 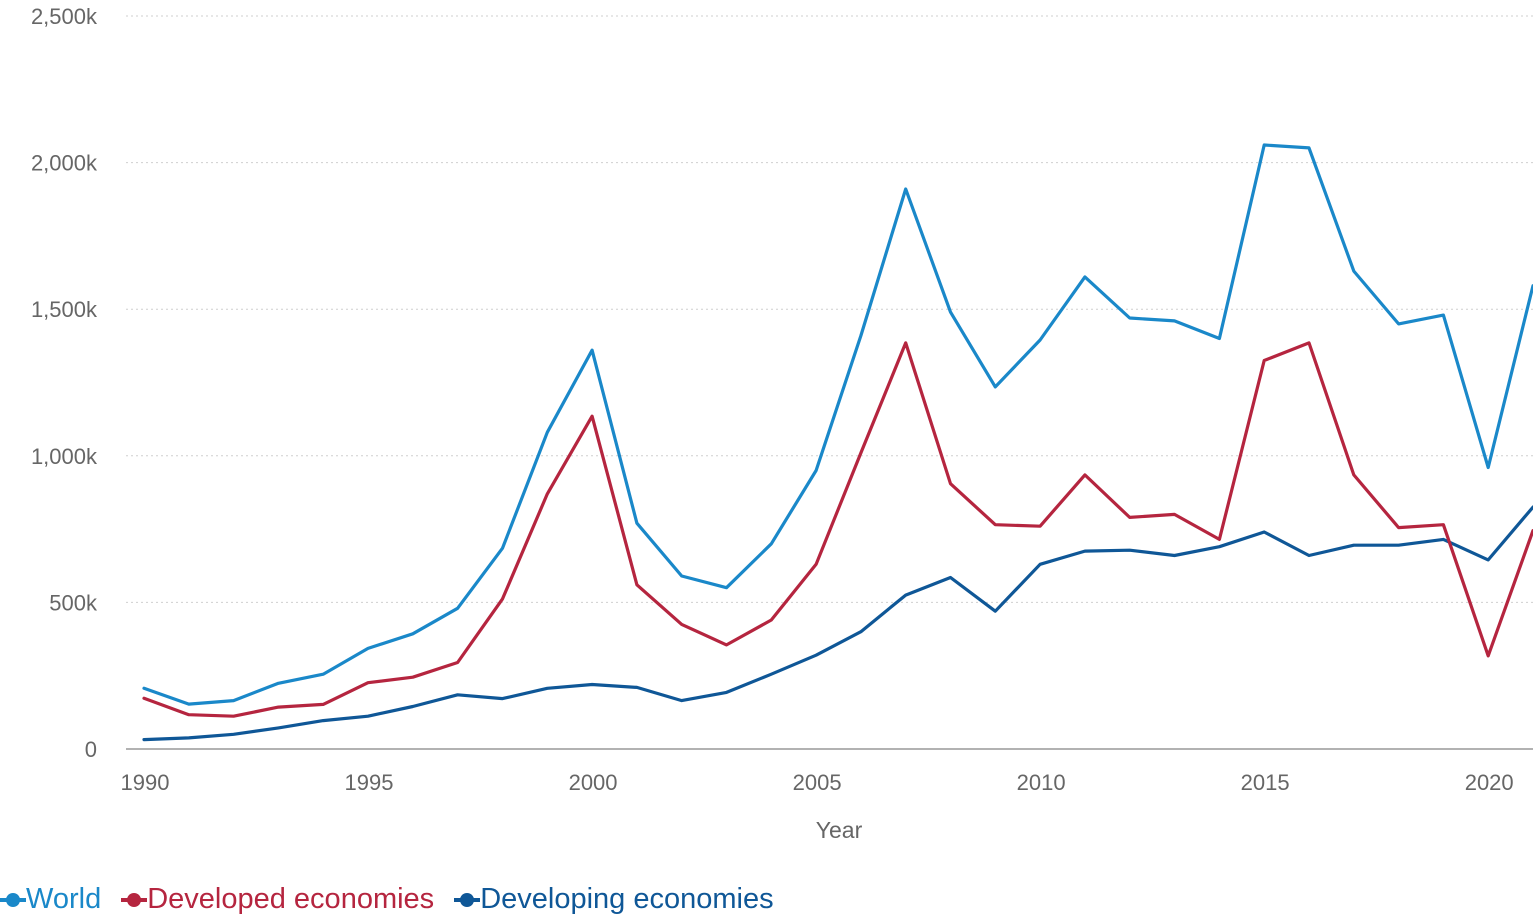 What do you see at coordinates (64, 309) in the screenshot?
I see `y-tick-label: 1,500k` at bounding box center [64, 309].